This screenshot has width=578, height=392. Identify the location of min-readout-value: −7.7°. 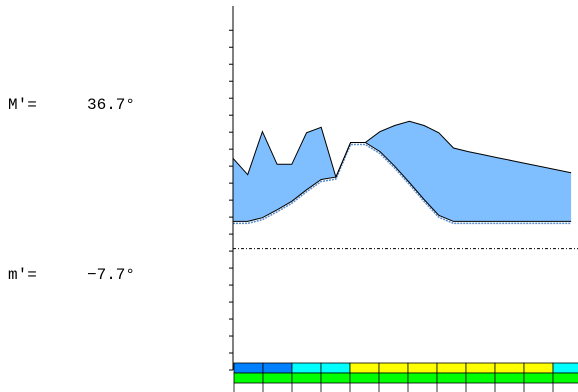
(111, 275).